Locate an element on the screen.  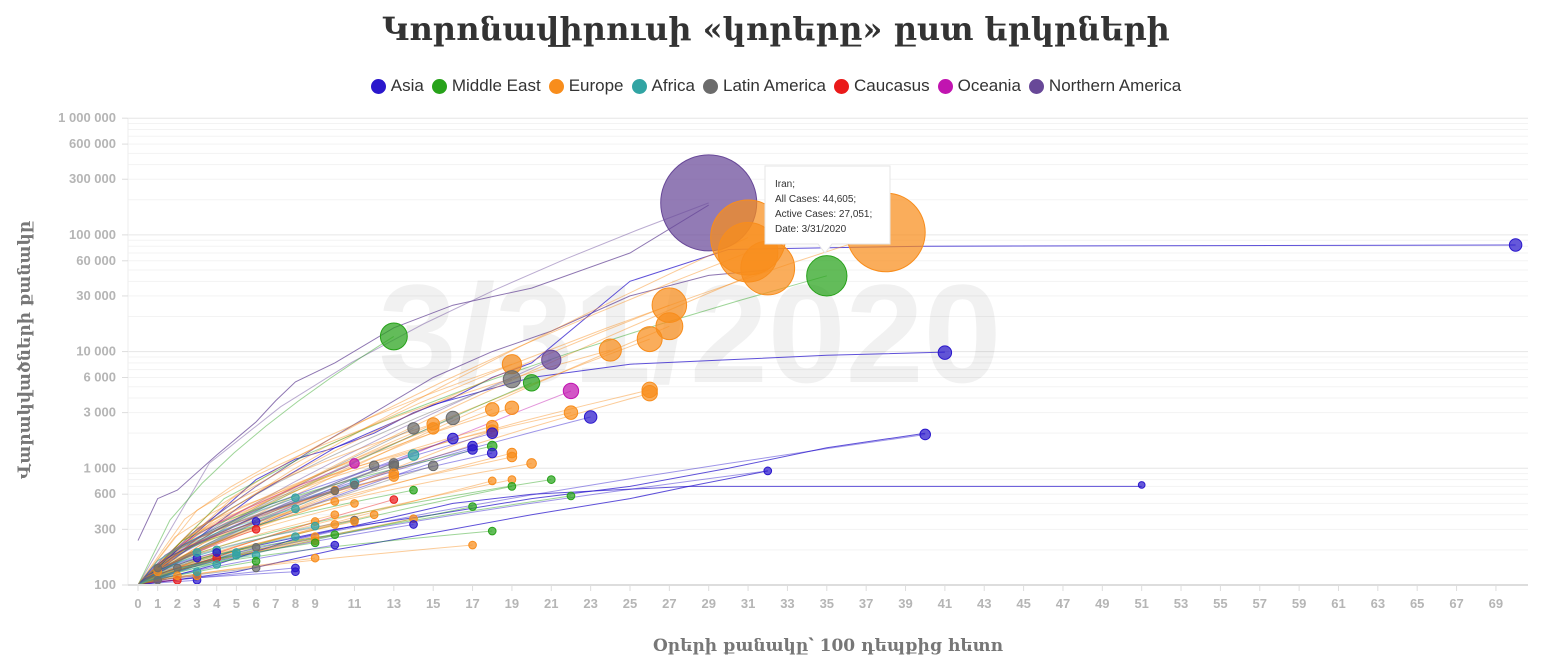
data-point-kuwait is located at coordinates (315, 543).